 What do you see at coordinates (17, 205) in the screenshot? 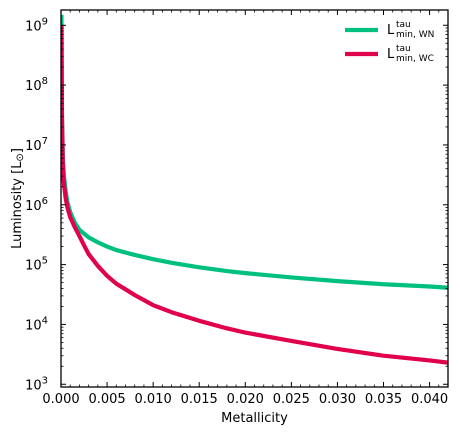
I see `y-axis-label-text: Luminosity [L` at bounding box center [17, 205].